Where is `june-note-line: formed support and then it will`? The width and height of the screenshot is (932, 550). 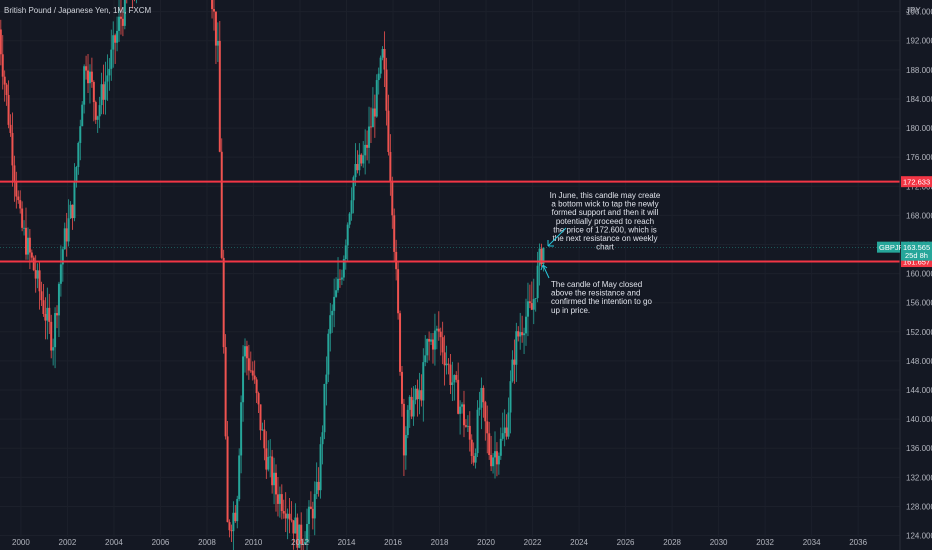 june-note-line: formed support and then it will is located at coordinates (605, 212).